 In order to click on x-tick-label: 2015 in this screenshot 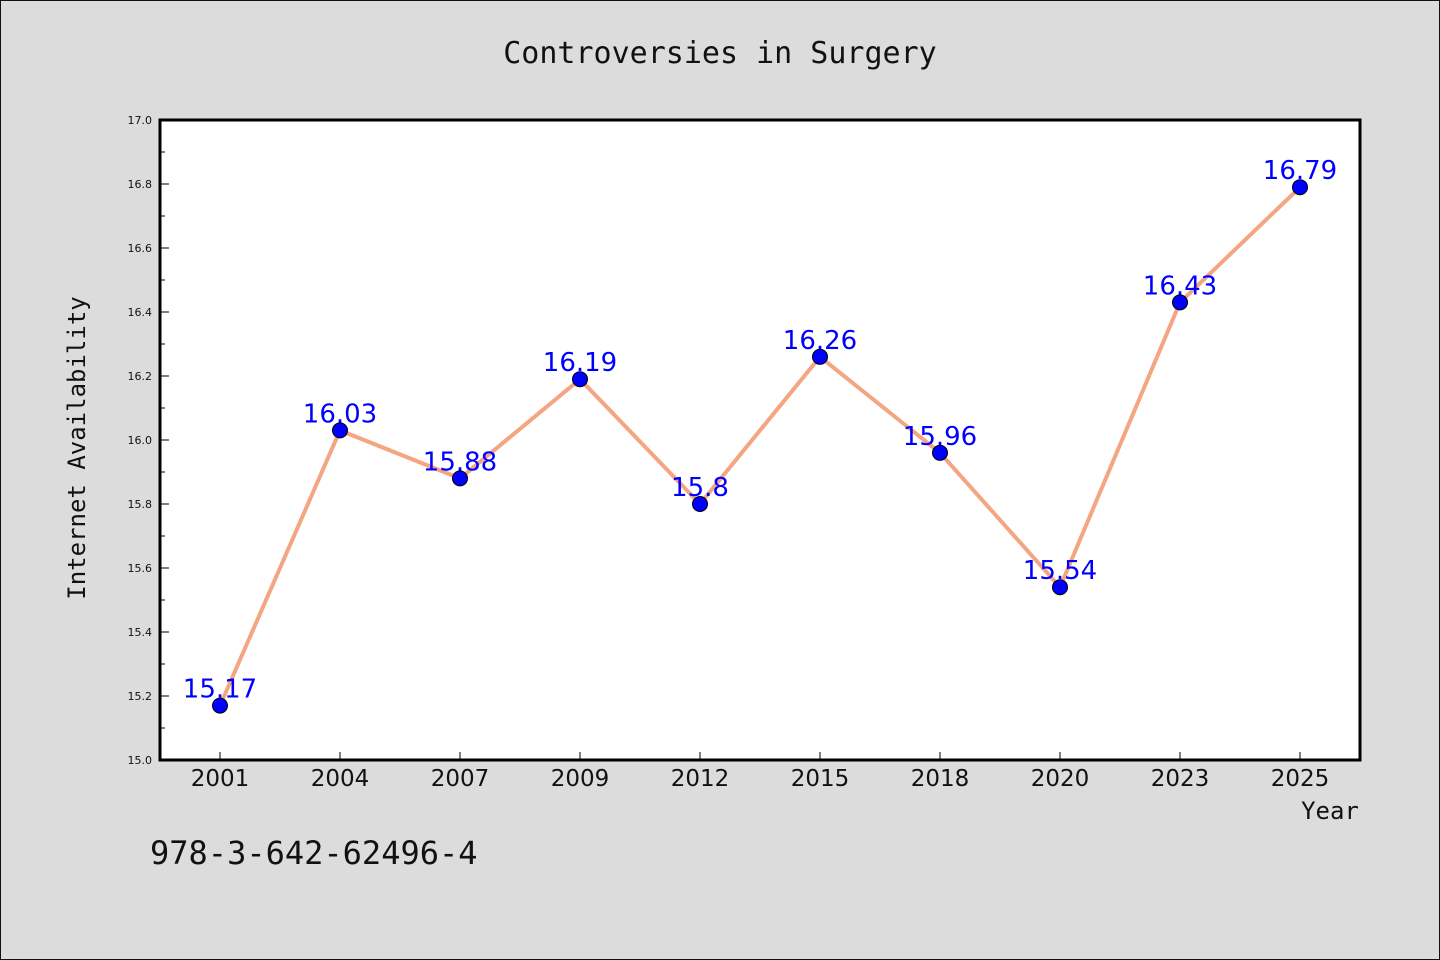, I will do `click(820, 779)`.